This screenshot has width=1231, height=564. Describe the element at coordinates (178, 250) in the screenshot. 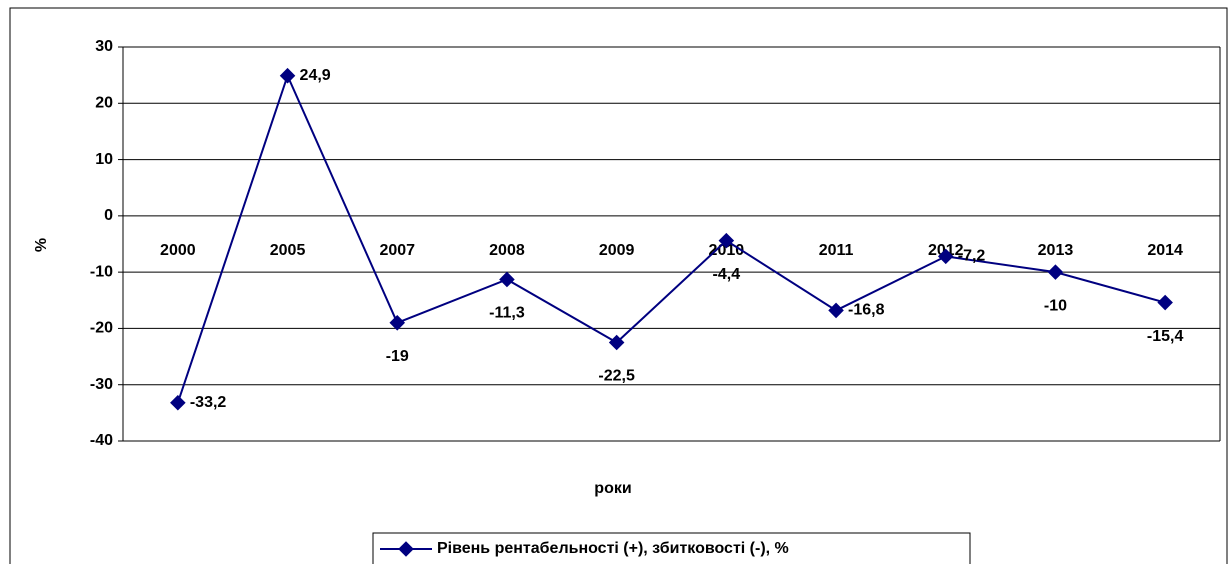

I see `x-tick-label: 2000` at that location.